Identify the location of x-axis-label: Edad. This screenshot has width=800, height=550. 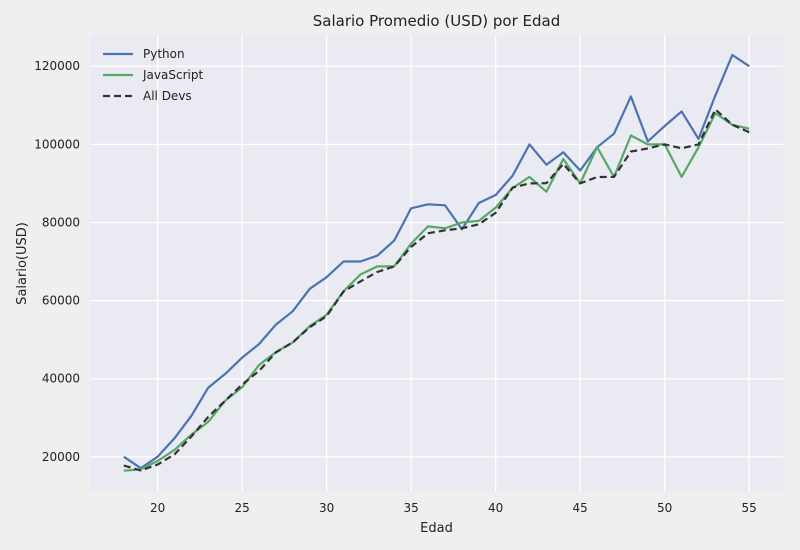
(436, 528).